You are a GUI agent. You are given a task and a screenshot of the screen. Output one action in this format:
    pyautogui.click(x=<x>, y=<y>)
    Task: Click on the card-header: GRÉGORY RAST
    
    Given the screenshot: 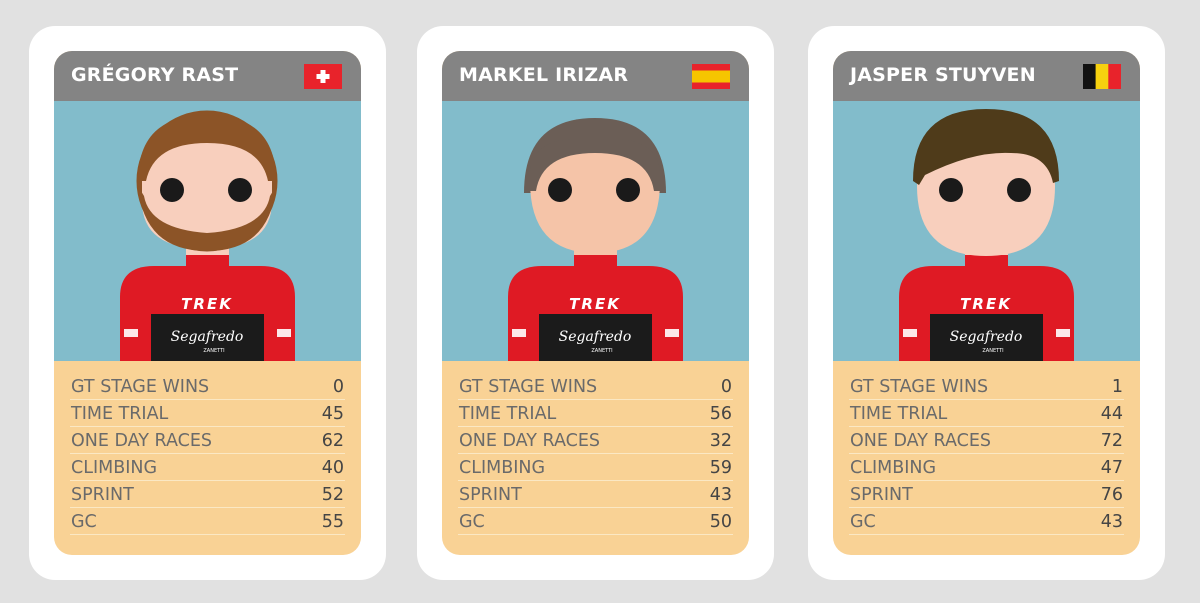 What is the action you would take?
    pyautogui.click(x=207, y=76)
    